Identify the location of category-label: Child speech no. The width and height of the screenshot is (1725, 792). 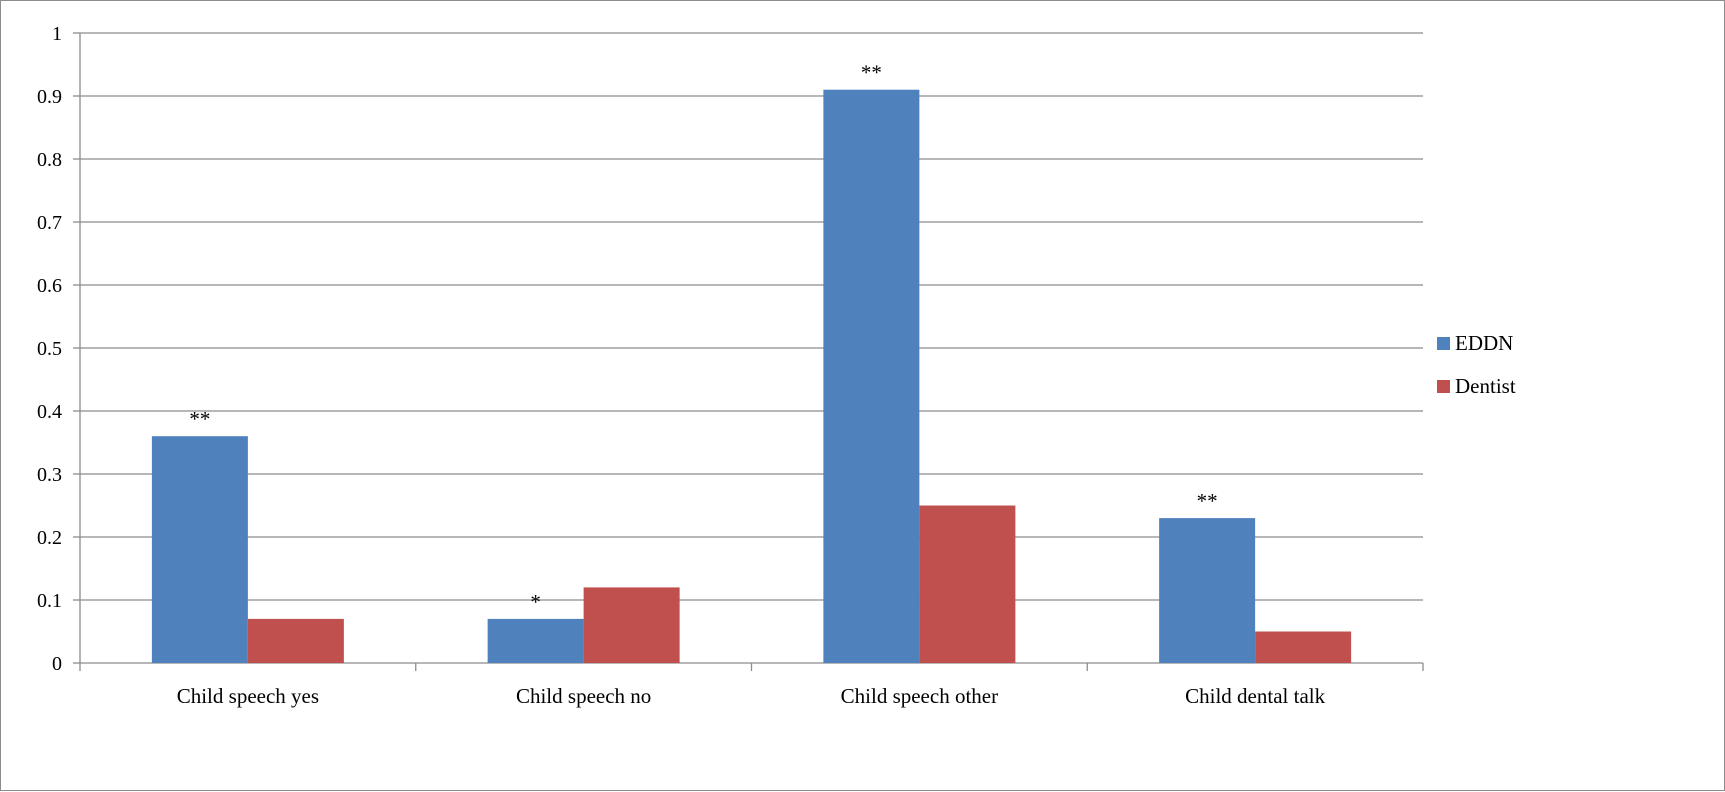
(583, 696).